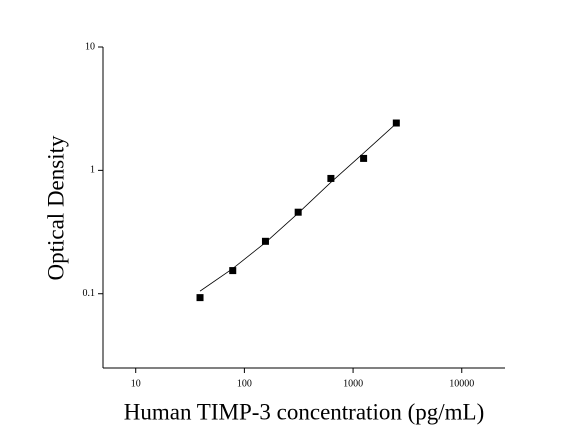 The width and height of the screenshot is (584, 438). I want to click on x-tick-label: 100, so click(244, 383).